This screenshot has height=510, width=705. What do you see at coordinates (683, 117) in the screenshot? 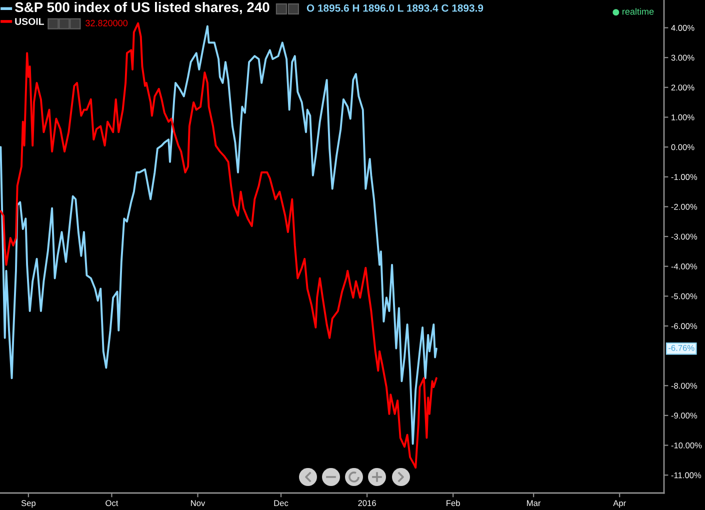
I see `y-tick-label: 1.00%` at bounding box center [683, 117].